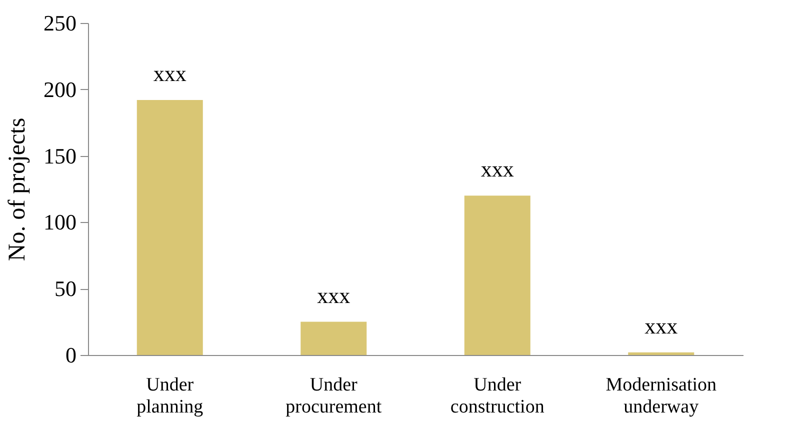 Image resolution: width=794 pixels, height=436 pixels. I want to click on y-tick-label: 50, so click(65, 289).